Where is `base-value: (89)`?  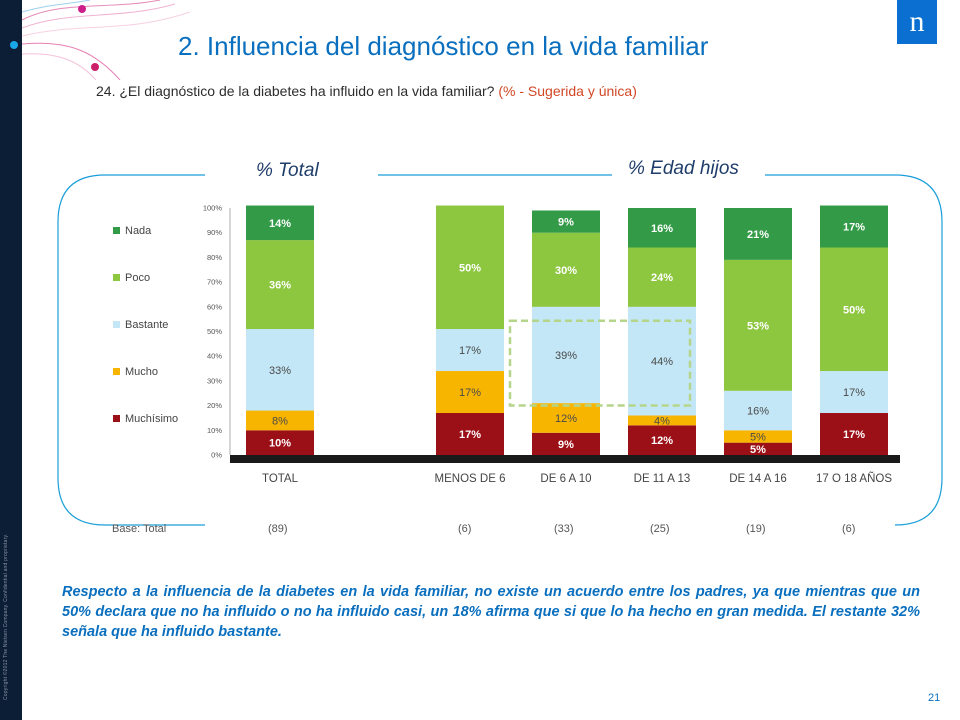
base-value: (89) is located at coordinates (278, 529).